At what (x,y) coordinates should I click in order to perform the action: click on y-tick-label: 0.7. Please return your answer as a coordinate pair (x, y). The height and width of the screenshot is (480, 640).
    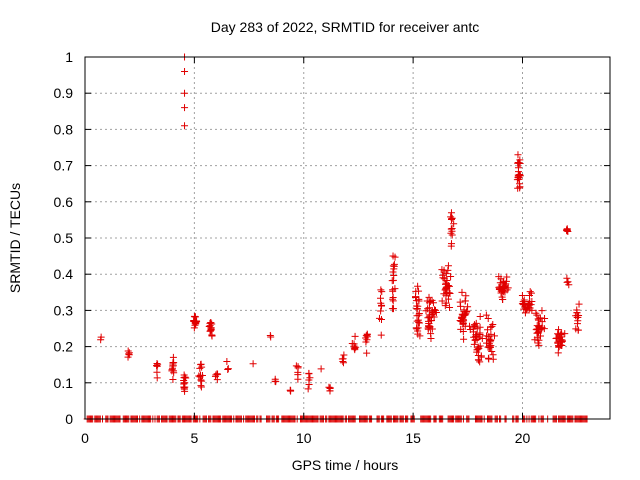
    Looking at the image, I should click on (64, 166).